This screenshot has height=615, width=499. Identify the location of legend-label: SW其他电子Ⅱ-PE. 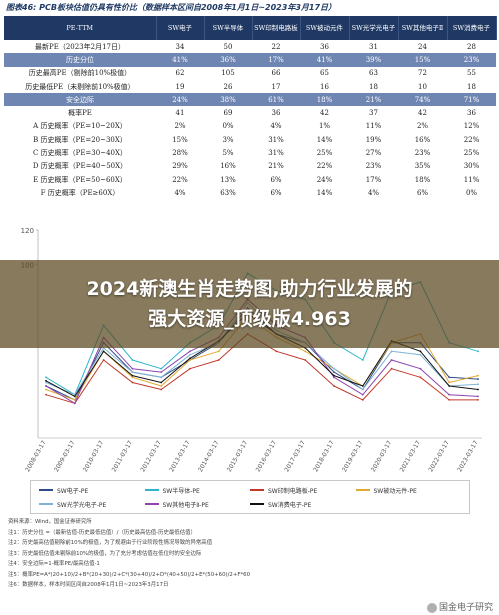
(185, 505).